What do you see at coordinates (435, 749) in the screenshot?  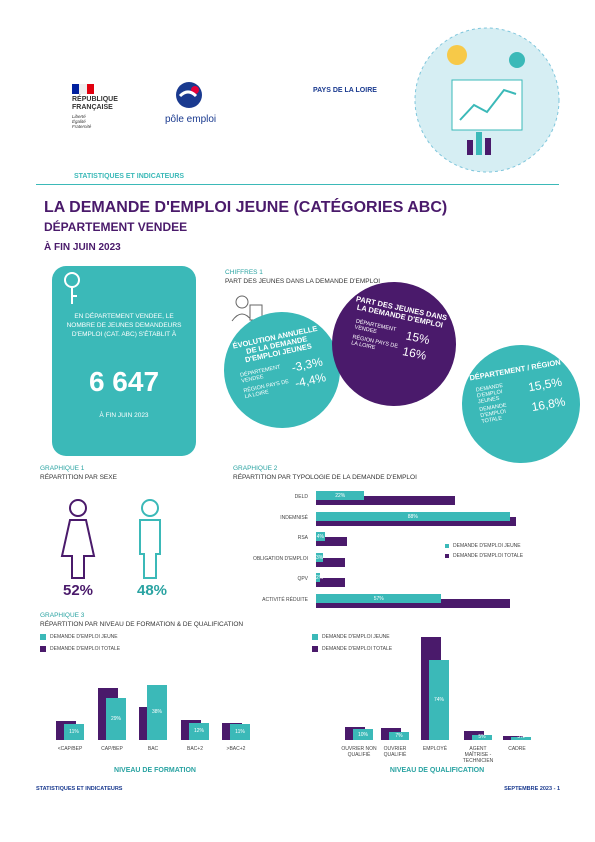 I see `category-label: EMPLOYÉ` at bounding box center [435, 749].